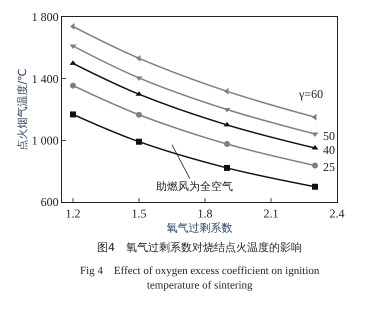 The width and height of the screenshot is (365, 322). Describe the element at coordinates (194, 186) in the screenshot. I see `series-label: 助燃风为全空气` at that location.